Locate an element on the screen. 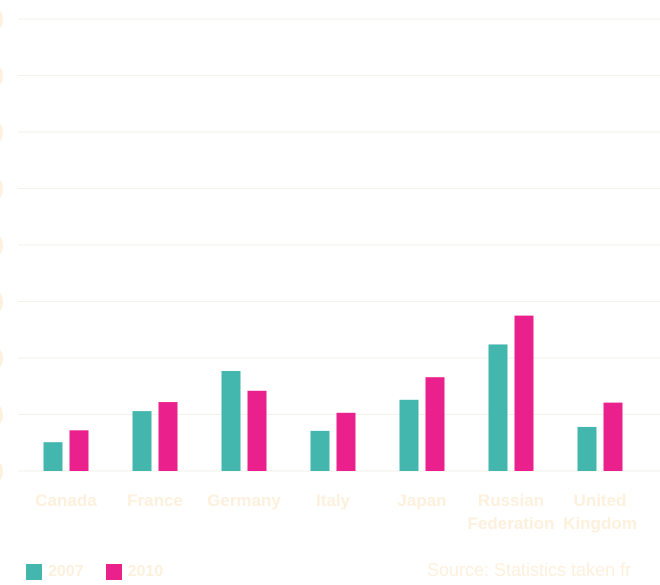 The height and width of the screenshot is (585, 660). legend-item-2007: 2007 is located at coordinates (55, 572).